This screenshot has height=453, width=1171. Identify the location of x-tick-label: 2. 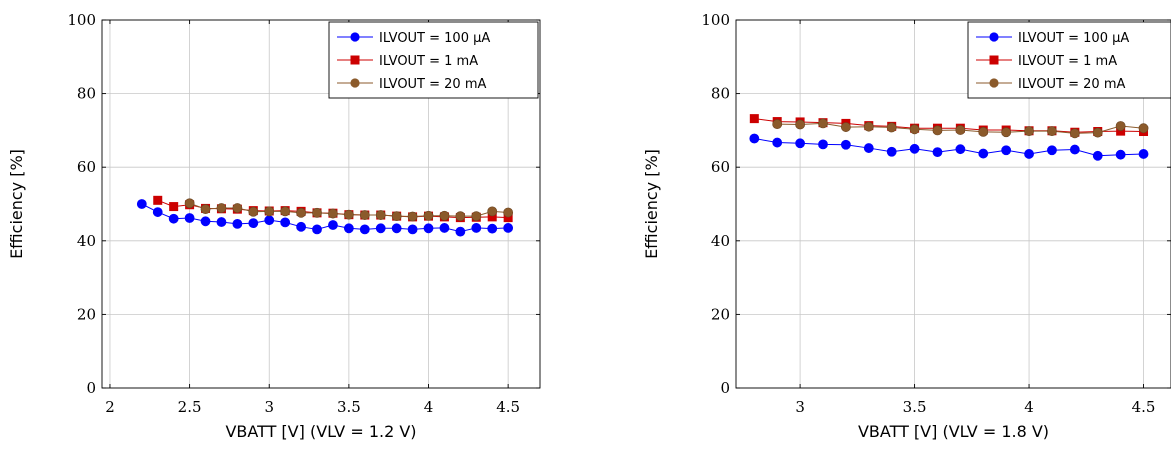
(110, 407).